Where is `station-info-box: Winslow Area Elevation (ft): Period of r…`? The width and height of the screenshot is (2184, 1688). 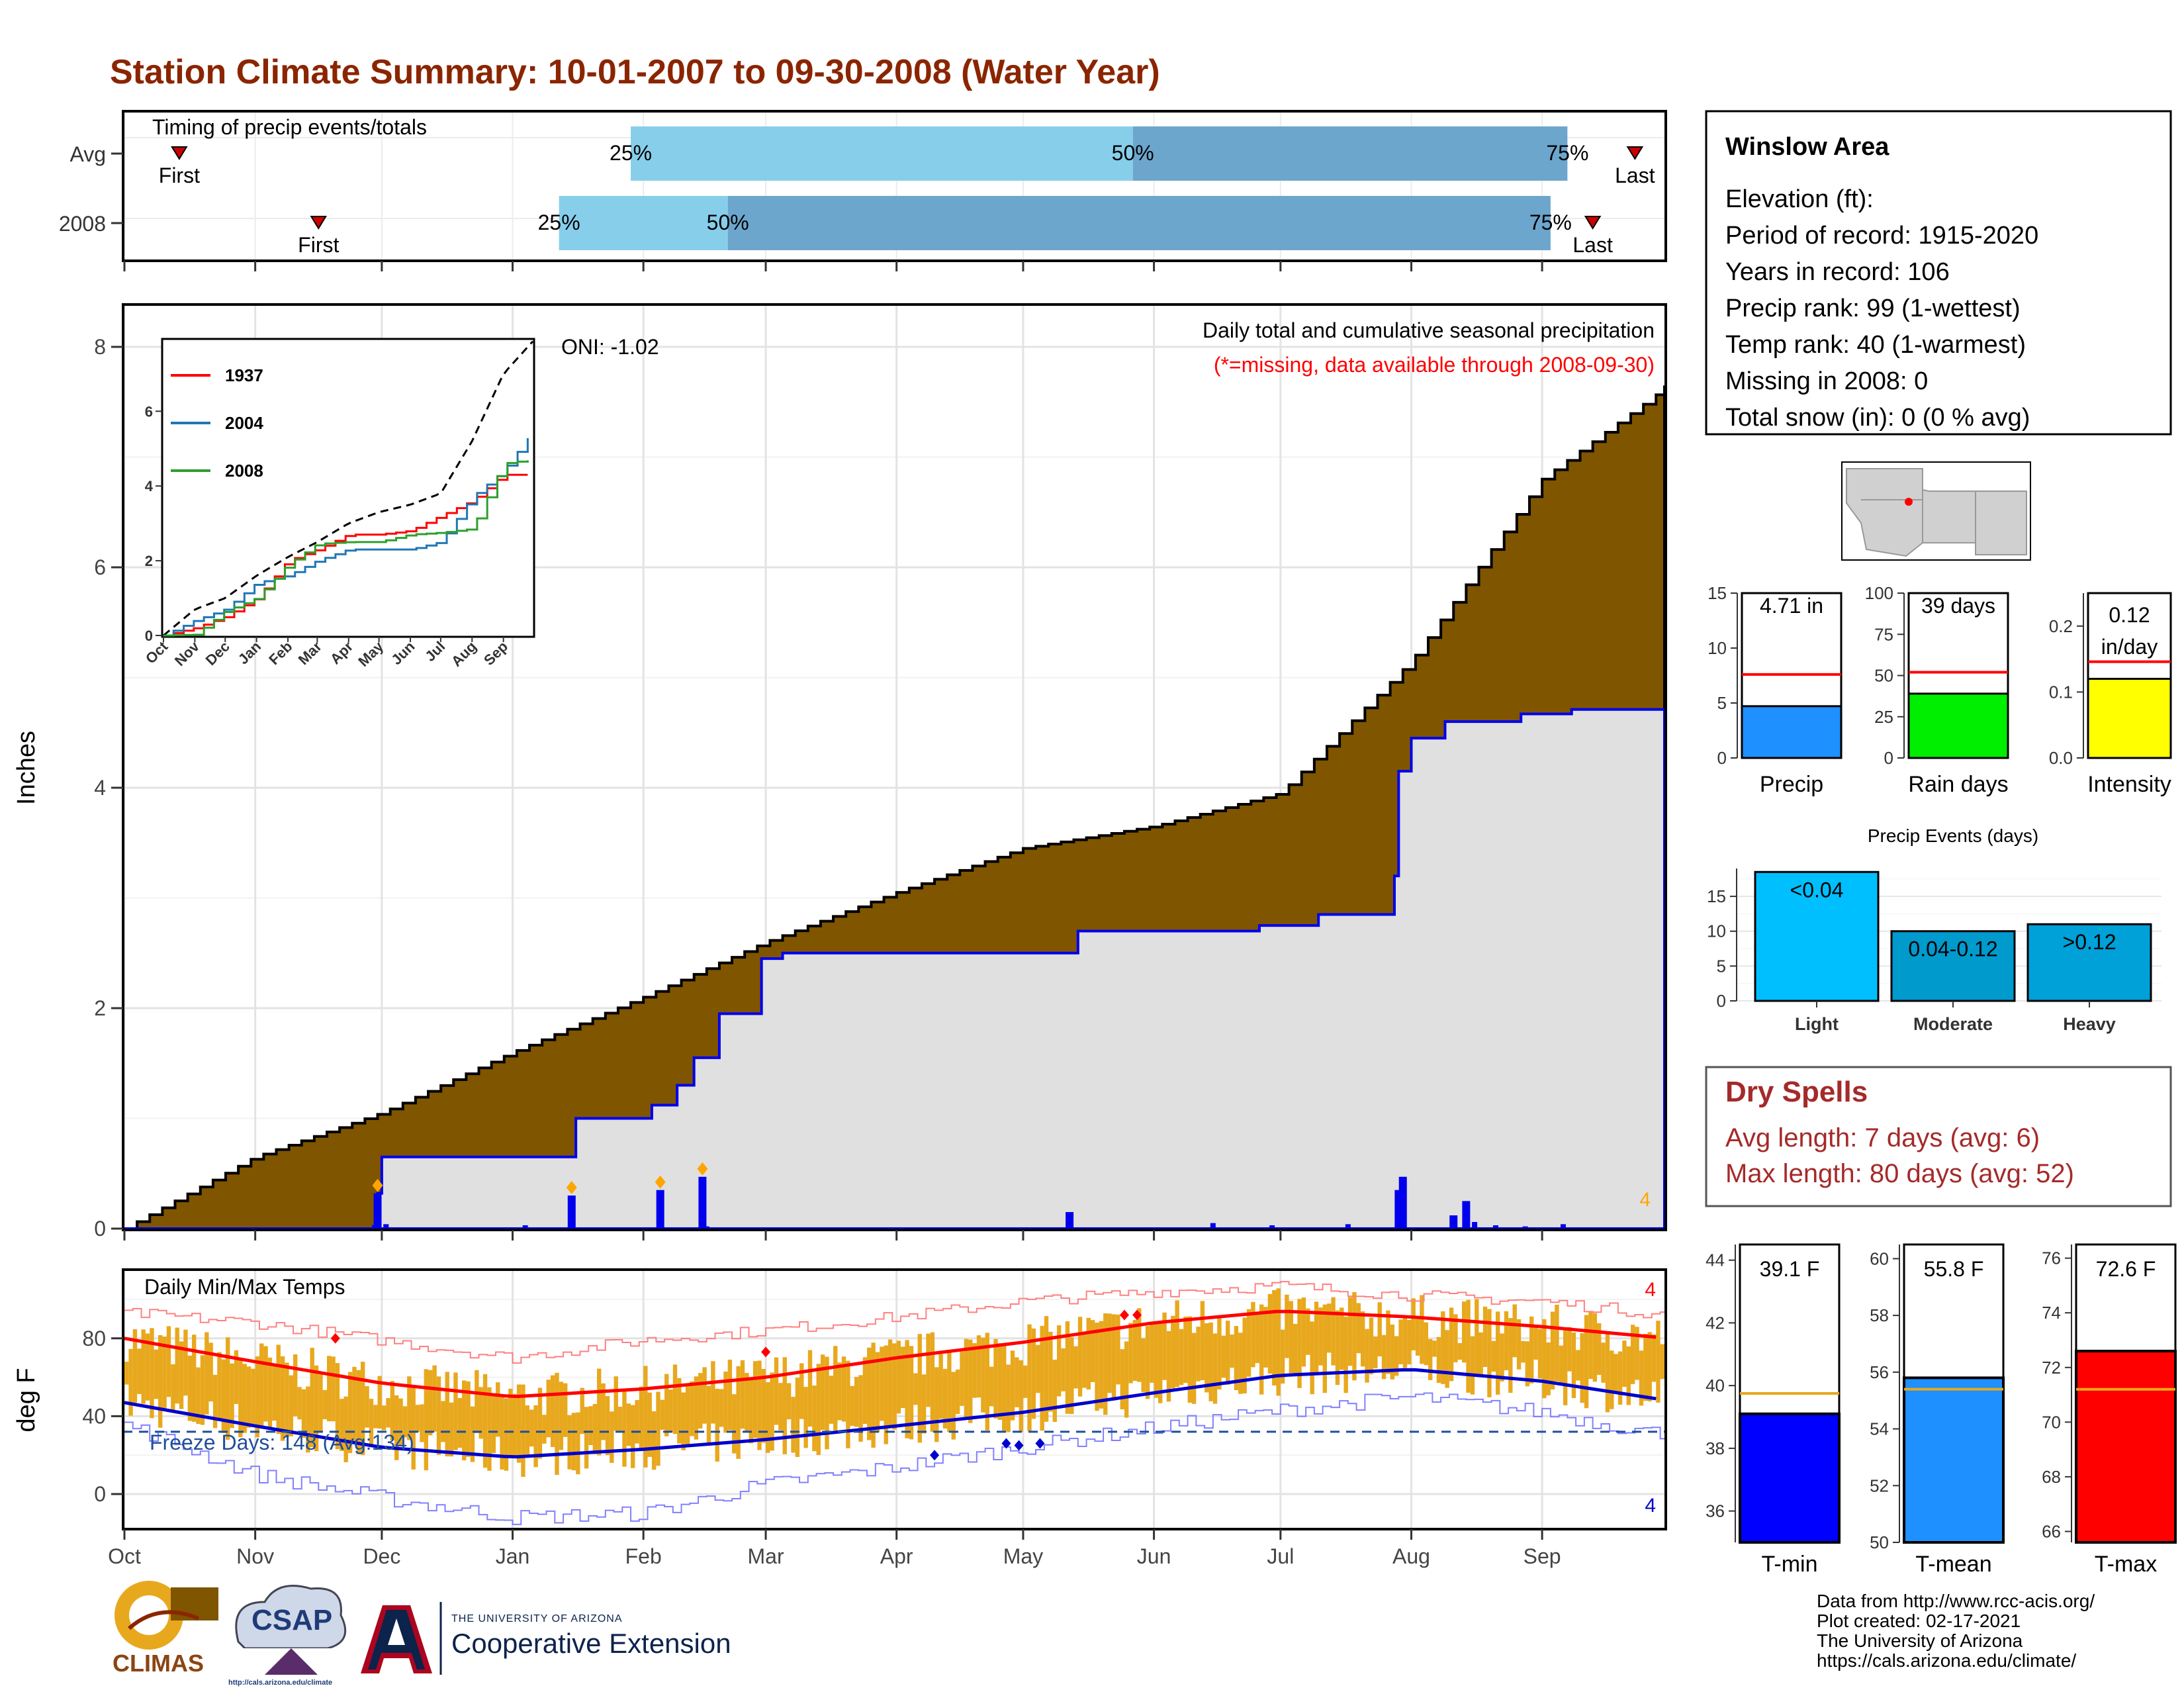
station-info-box: Winslow Area Elevation (ft): Period of r… is located at coordinates (1939, 273).